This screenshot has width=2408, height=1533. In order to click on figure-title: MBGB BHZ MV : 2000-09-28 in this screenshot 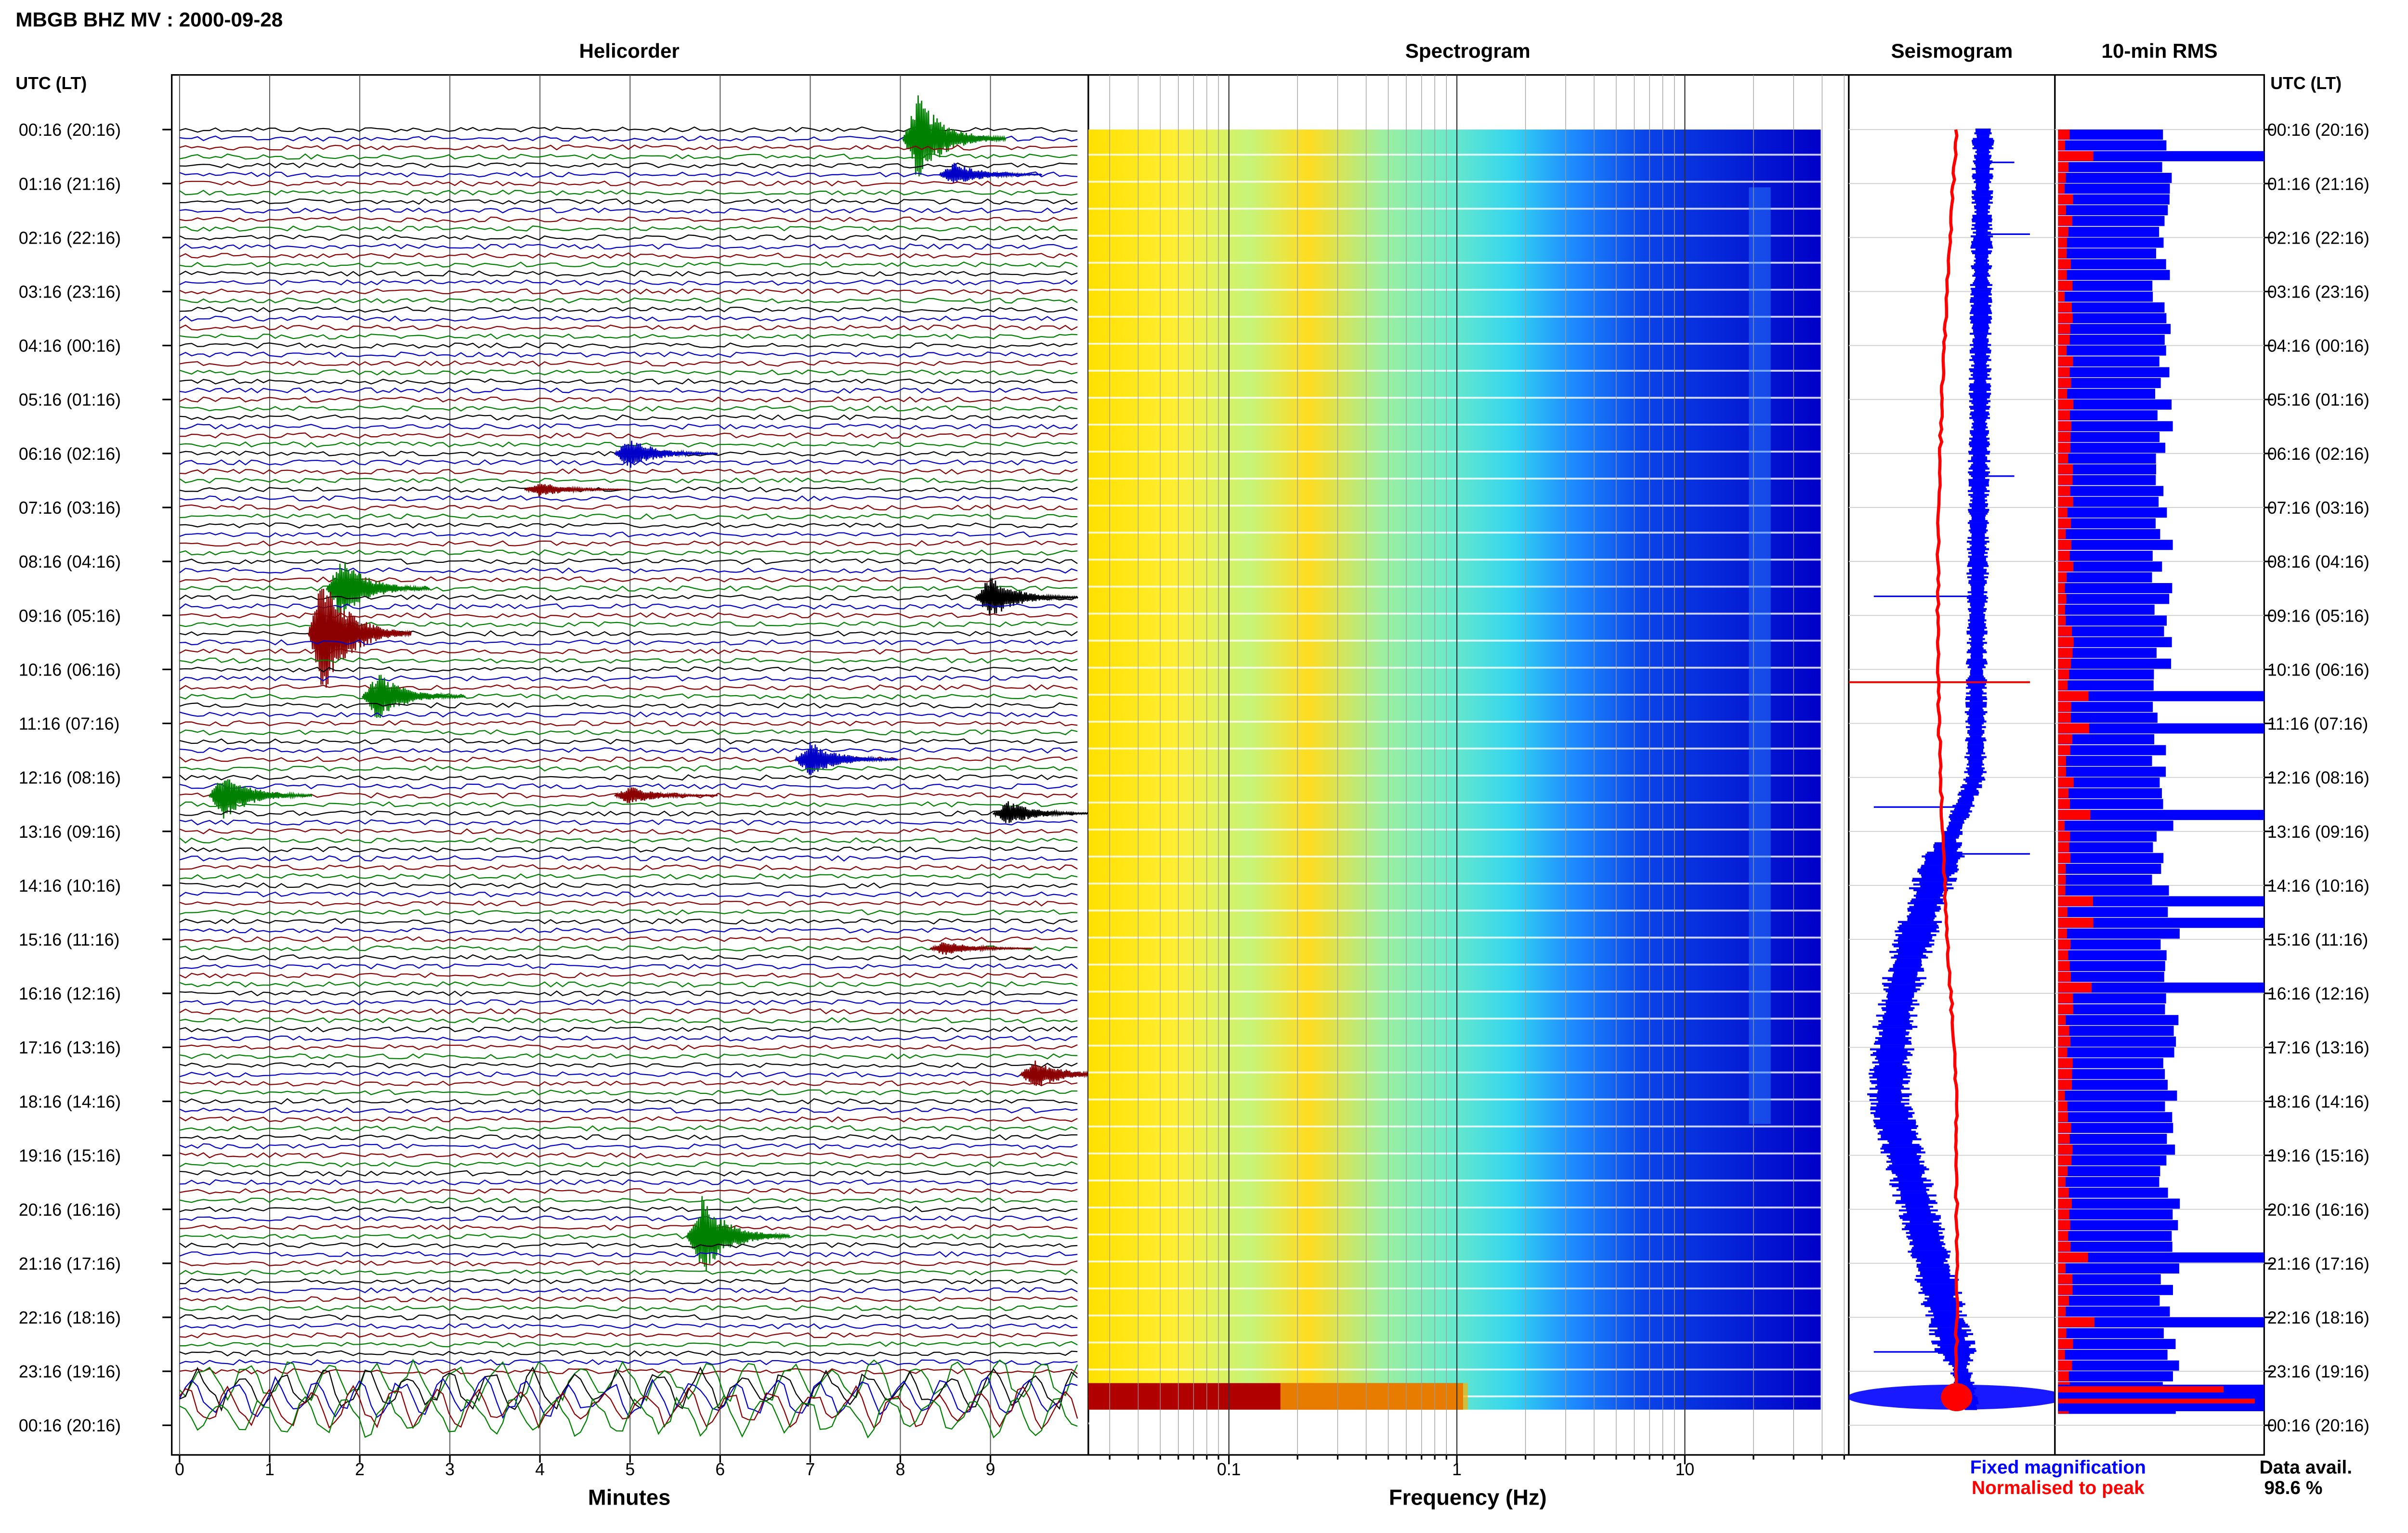, I will do `click(149, 19)`.